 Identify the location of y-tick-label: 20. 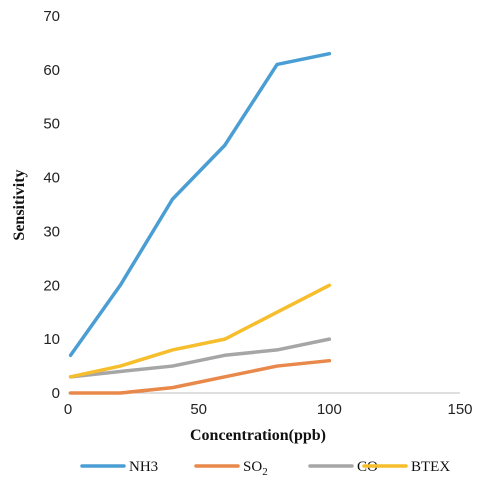
(51, 285).